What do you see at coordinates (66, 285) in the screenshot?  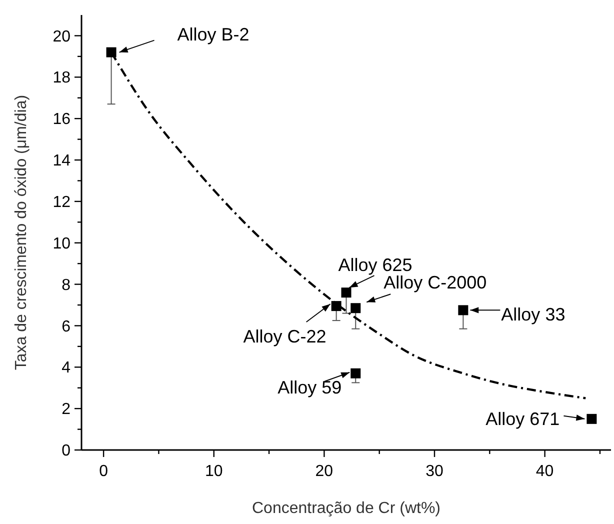 I see `y-tick-label: 8` at bounding box center [66, 285].